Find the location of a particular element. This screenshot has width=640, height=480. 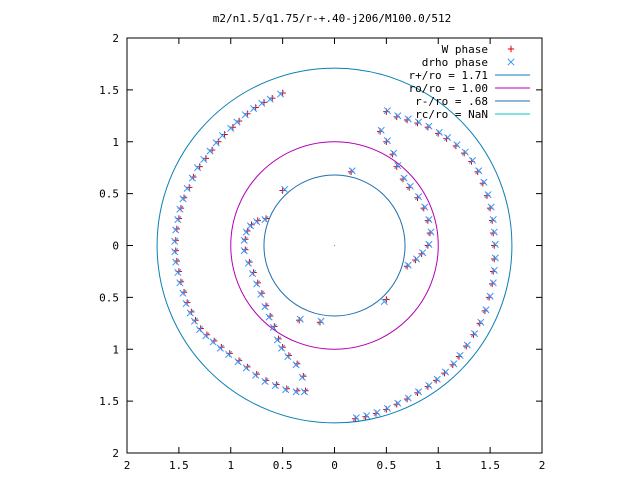

chart-title: m2/n1.5/q1.75/r-+.40-j206/M100.0/512 is located at coordinates (332, 18).